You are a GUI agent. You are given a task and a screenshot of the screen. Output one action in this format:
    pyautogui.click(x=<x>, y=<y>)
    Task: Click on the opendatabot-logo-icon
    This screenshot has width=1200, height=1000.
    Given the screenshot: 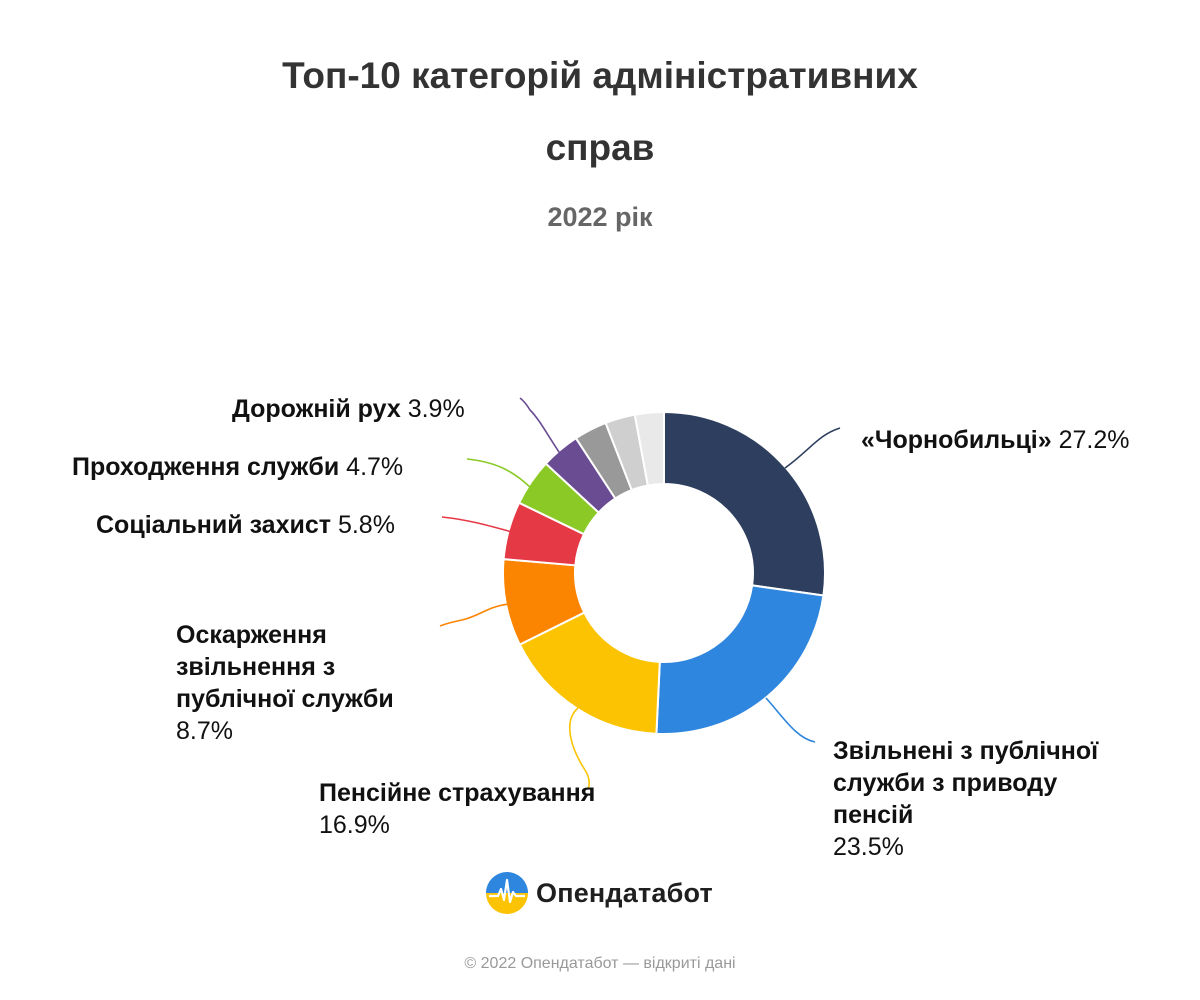 What is the action you would take?
    pyautogui.click(x=507, y=893)
    